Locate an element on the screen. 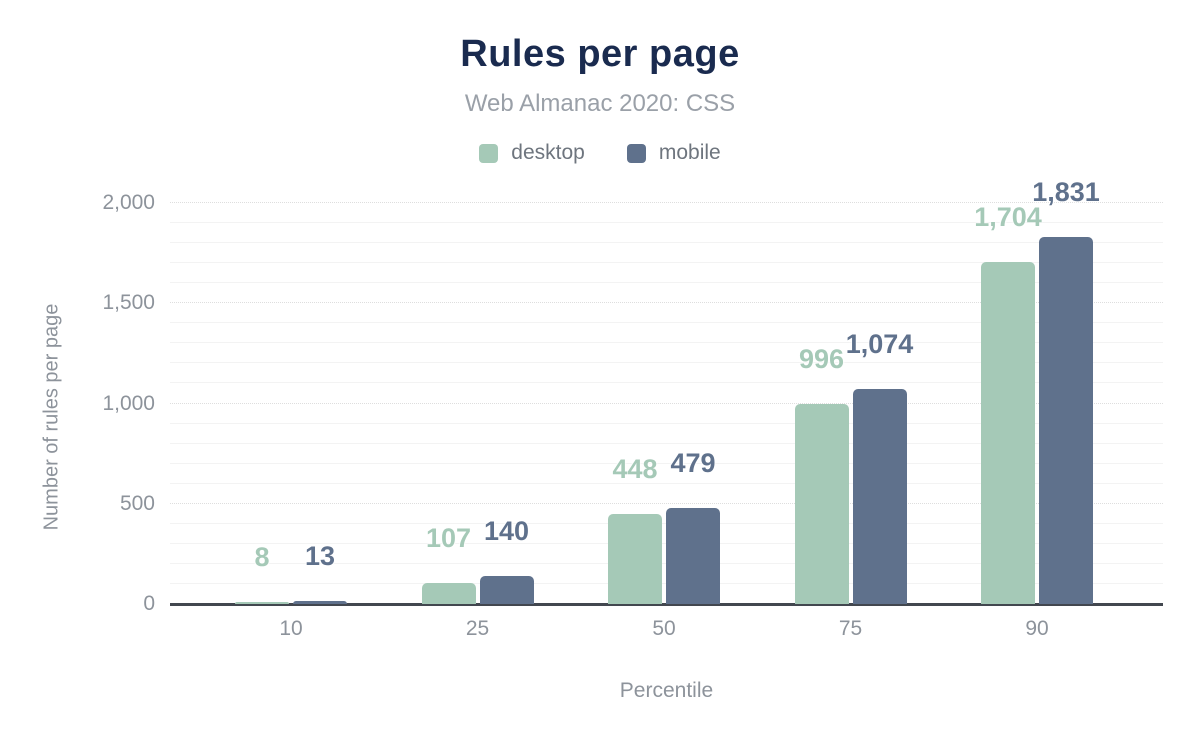 This screenshot has height=742, width=1200. chart-subtitle: Web Almanac 2020: CSS is located at coordinates (600, 103).